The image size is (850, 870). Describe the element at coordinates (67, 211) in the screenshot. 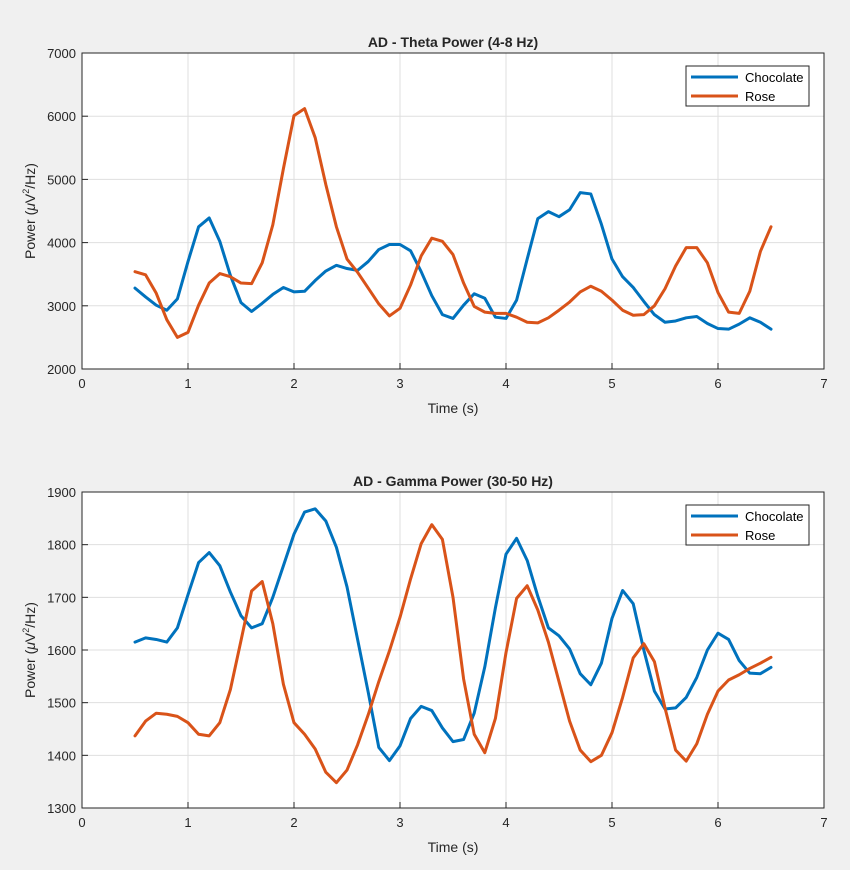

I see `y-tick-labels: 2000 3000 4000 5000 6000 7000` at that location.